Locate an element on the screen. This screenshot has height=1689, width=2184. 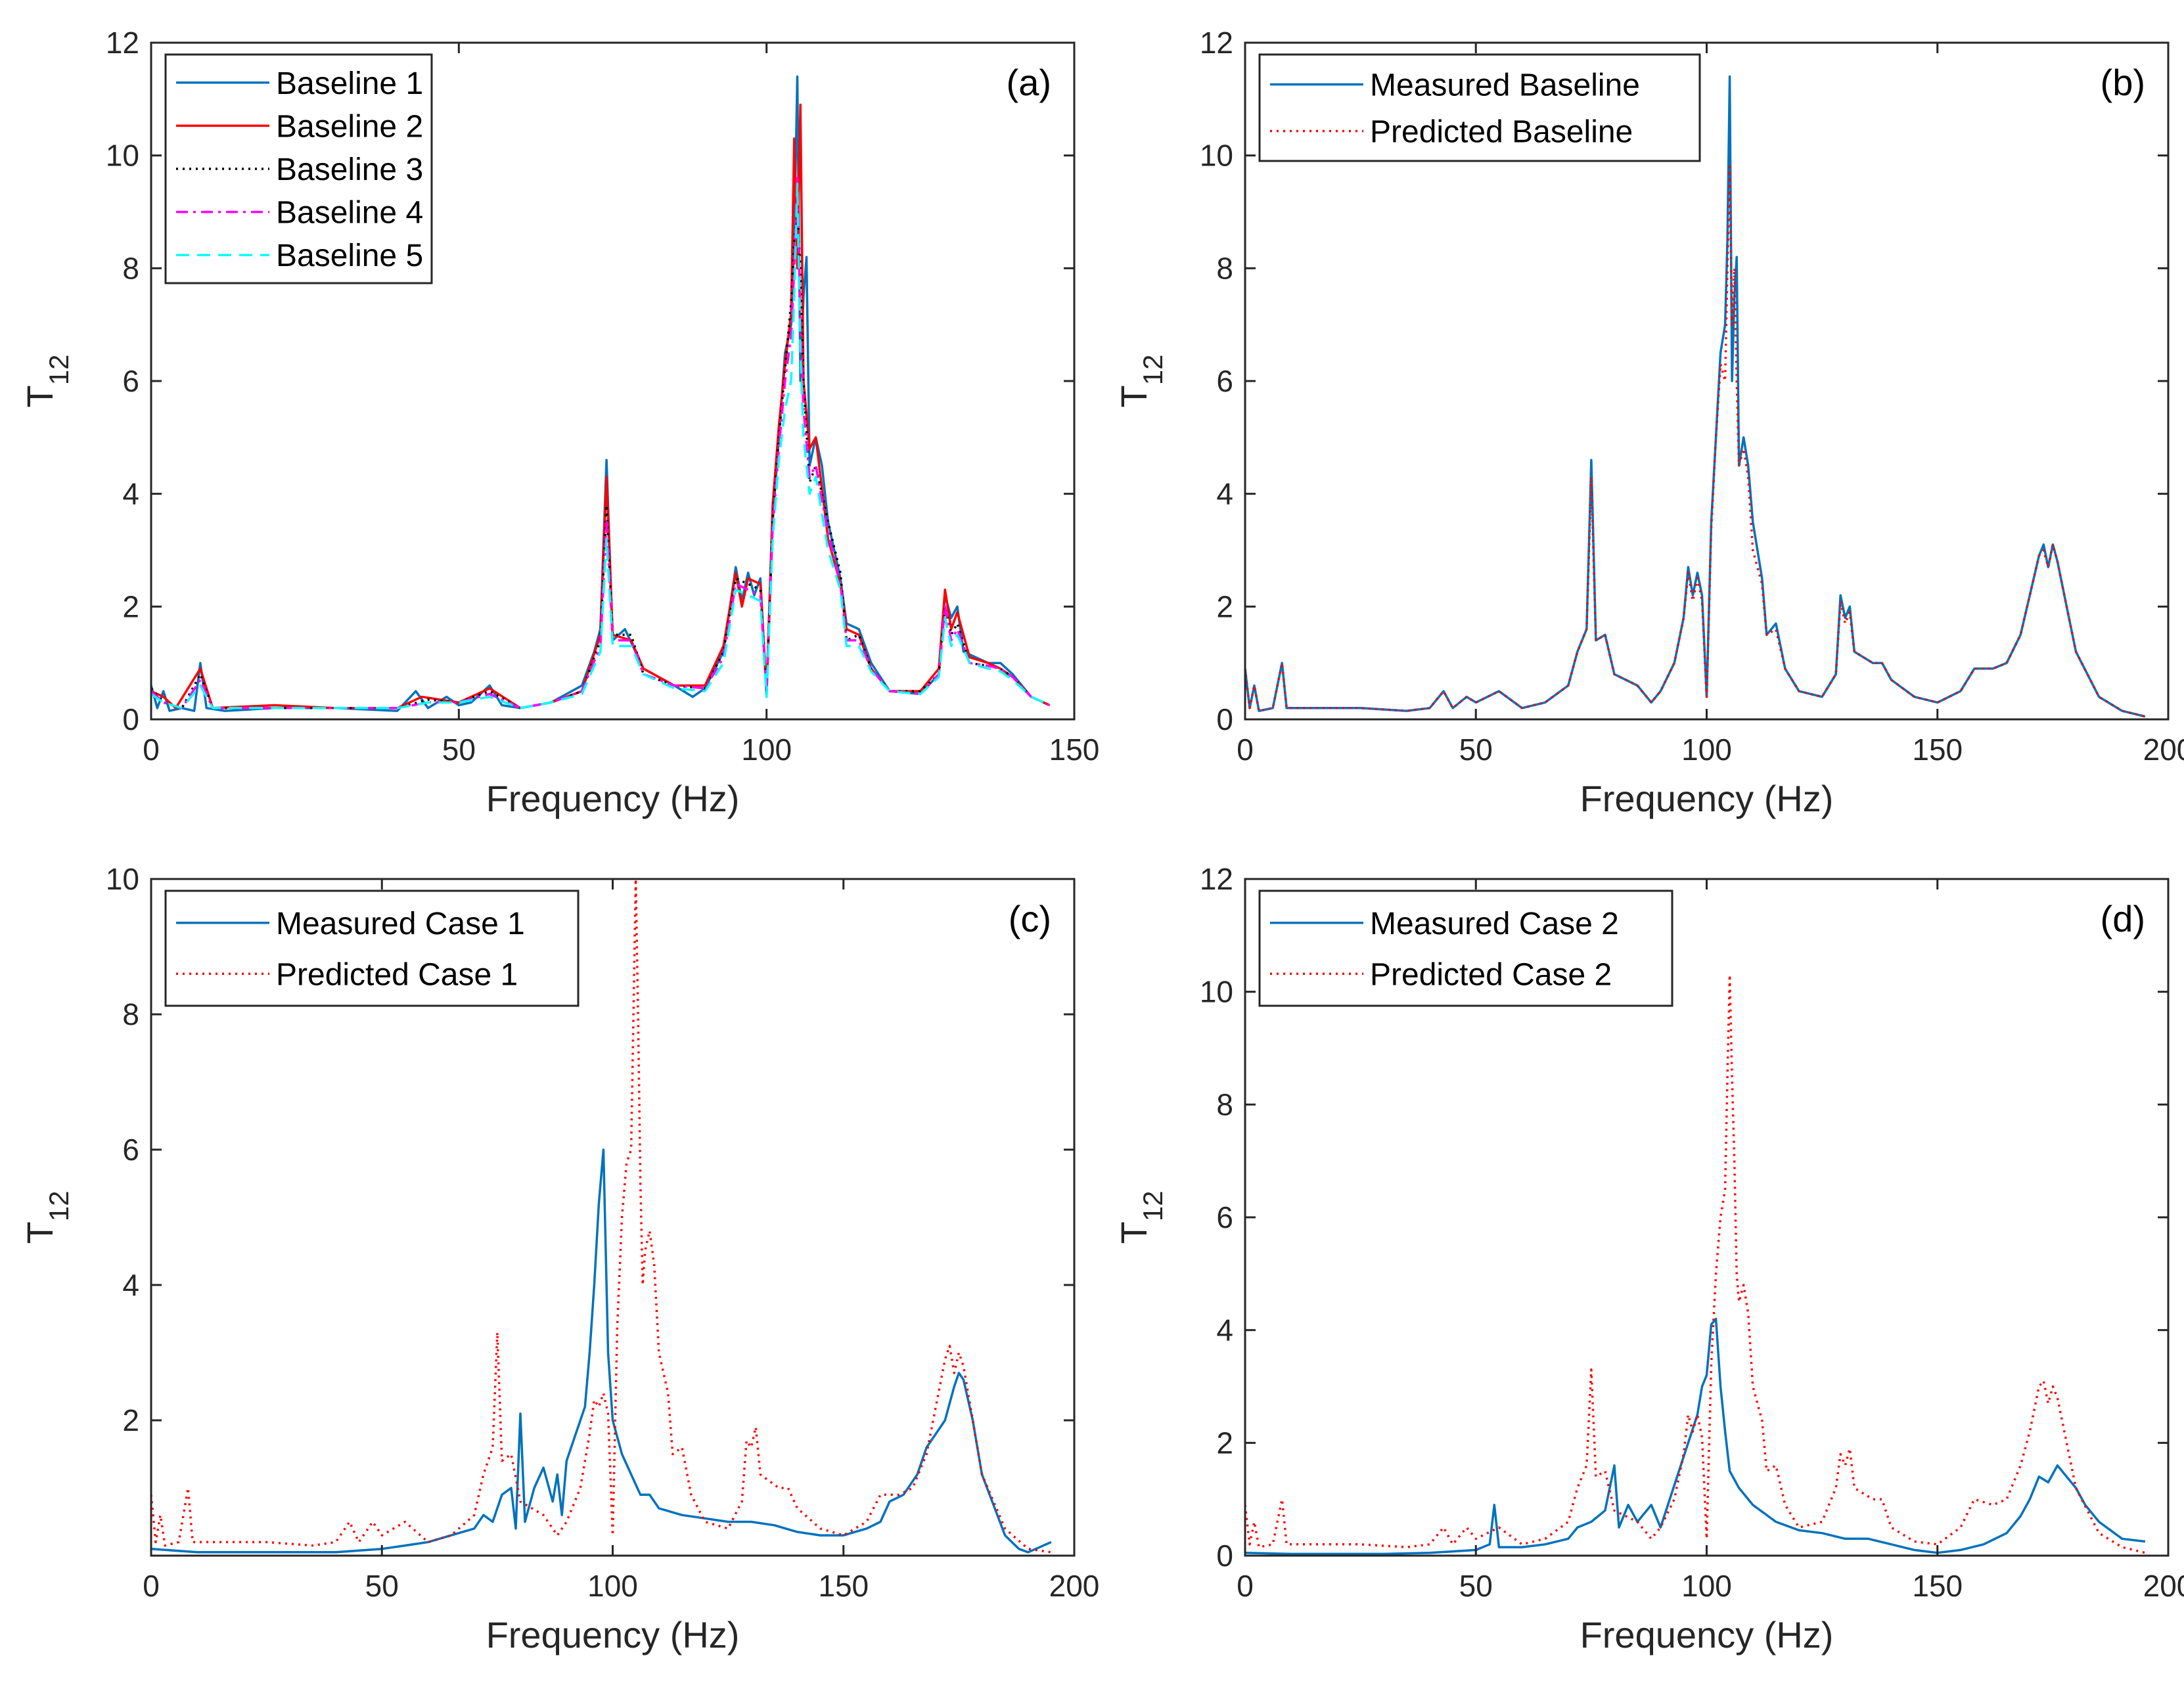
legend-label-a-4: Baseline 4 is located at coordinates (349, 213).